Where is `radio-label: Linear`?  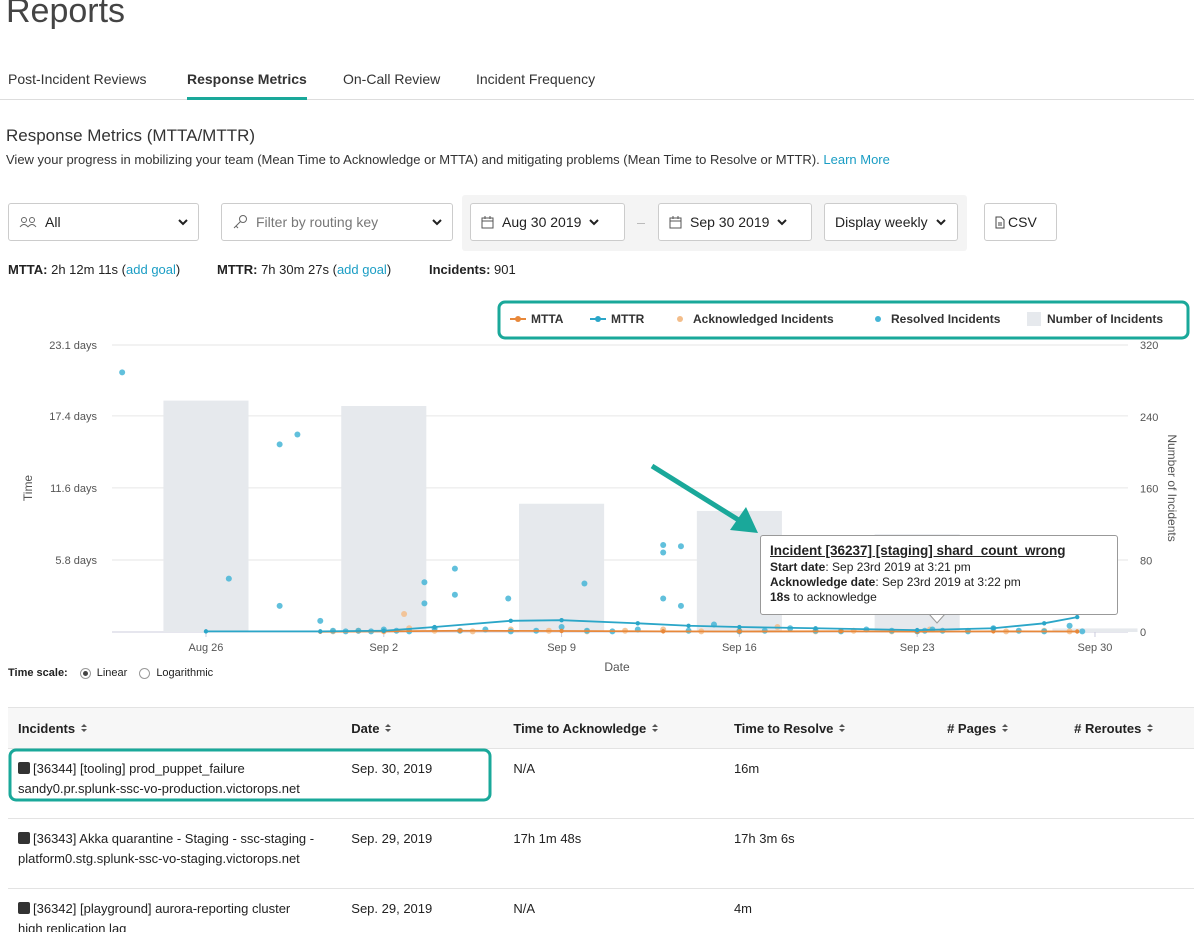 radio-label: Linear is located at coordinates (112, 673).